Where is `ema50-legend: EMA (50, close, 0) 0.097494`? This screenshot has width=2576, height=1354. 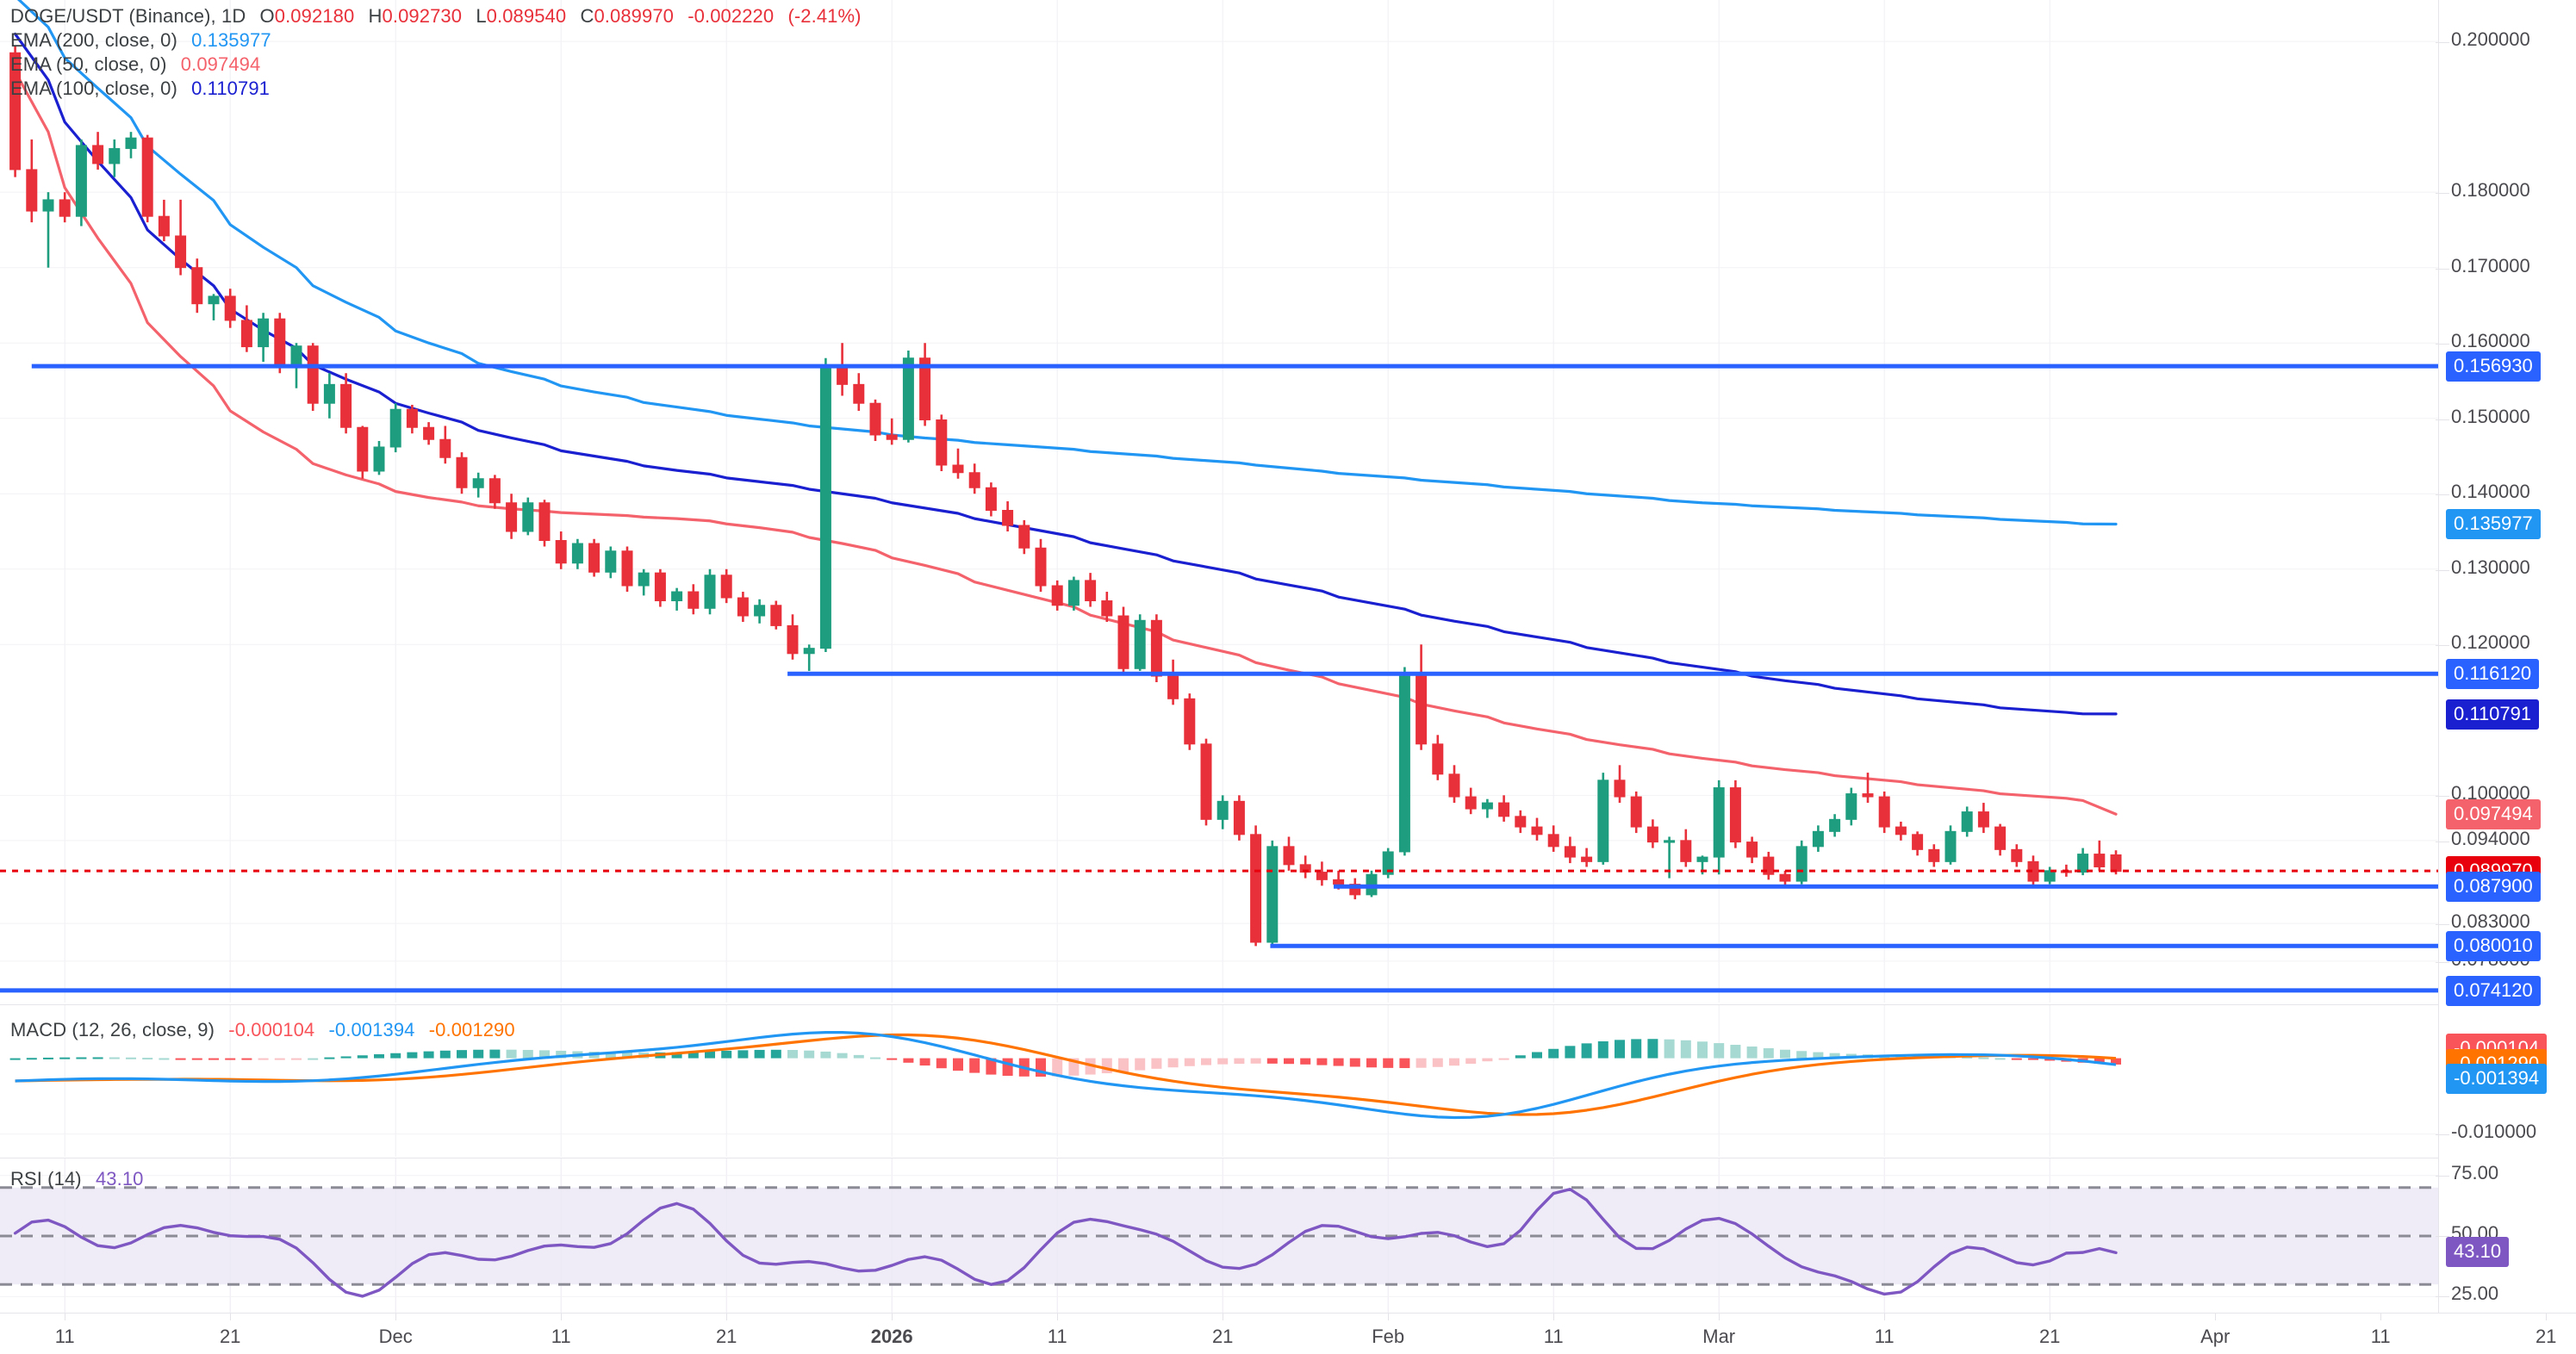 ema50-legend: EMA (50, close, 0) 0.097494 is located at coordinates (135, 64).